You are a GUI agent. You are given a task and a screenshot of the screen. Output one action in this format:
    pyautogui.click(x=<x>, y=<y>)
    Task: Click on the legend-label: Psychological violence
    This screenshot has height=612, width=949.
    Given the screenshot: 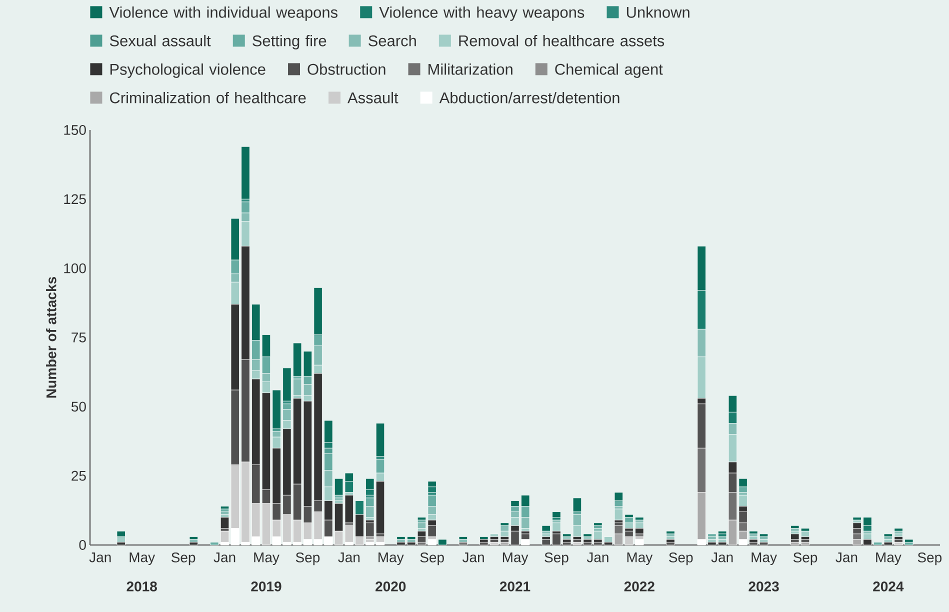 What is the action you would take?
    pyautogui.click(x=188, y=70)
    